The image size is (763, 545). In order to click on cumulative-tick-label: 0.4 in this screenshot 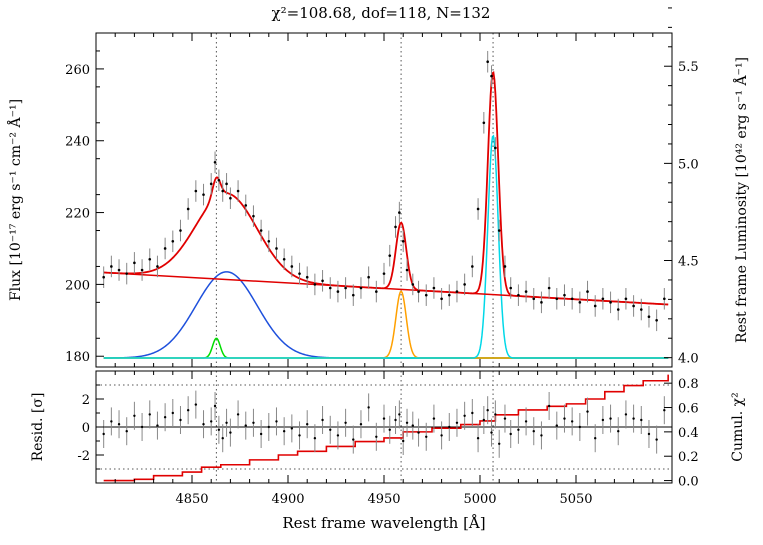, I will do `click(688, 433)`.